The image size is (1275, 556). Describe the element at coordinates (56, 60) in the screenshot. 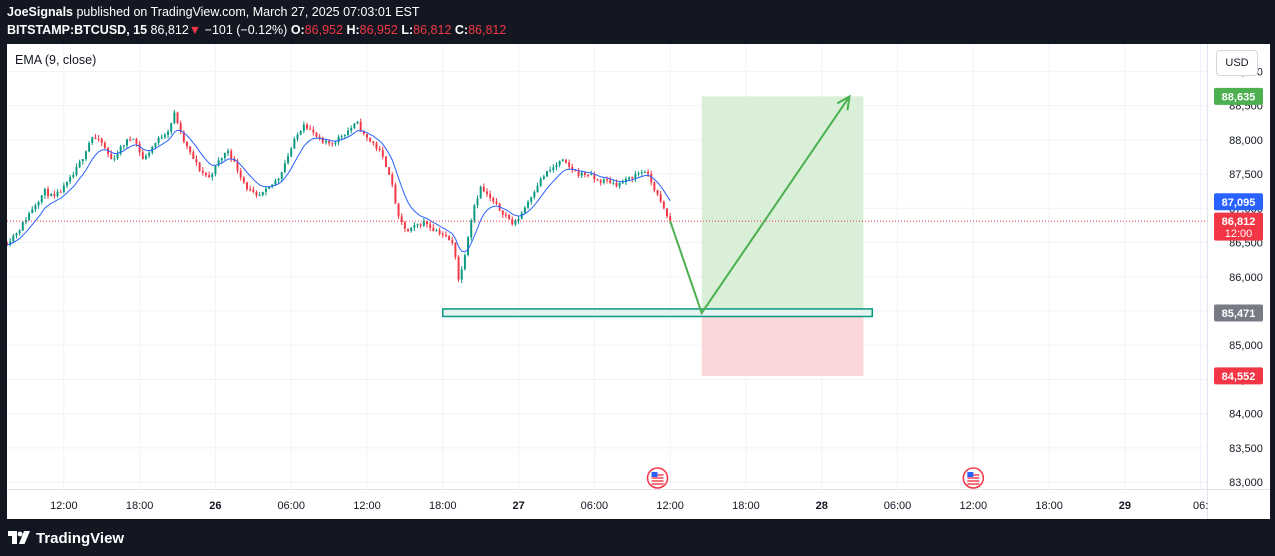

I see `indicator-legend: EMA (9, close)` at that location.